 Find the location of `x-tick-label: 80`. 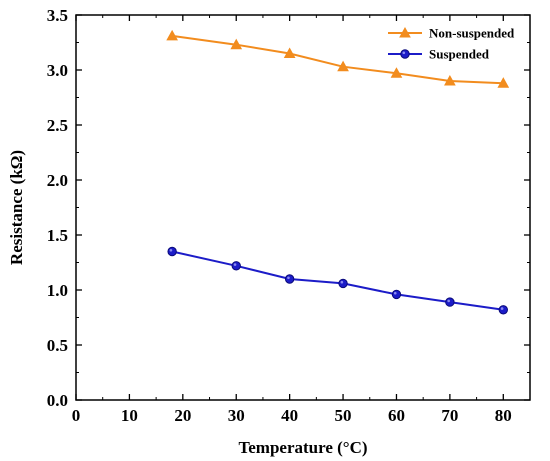

x-tick-label: 80 is located at coordinates (503, 415).